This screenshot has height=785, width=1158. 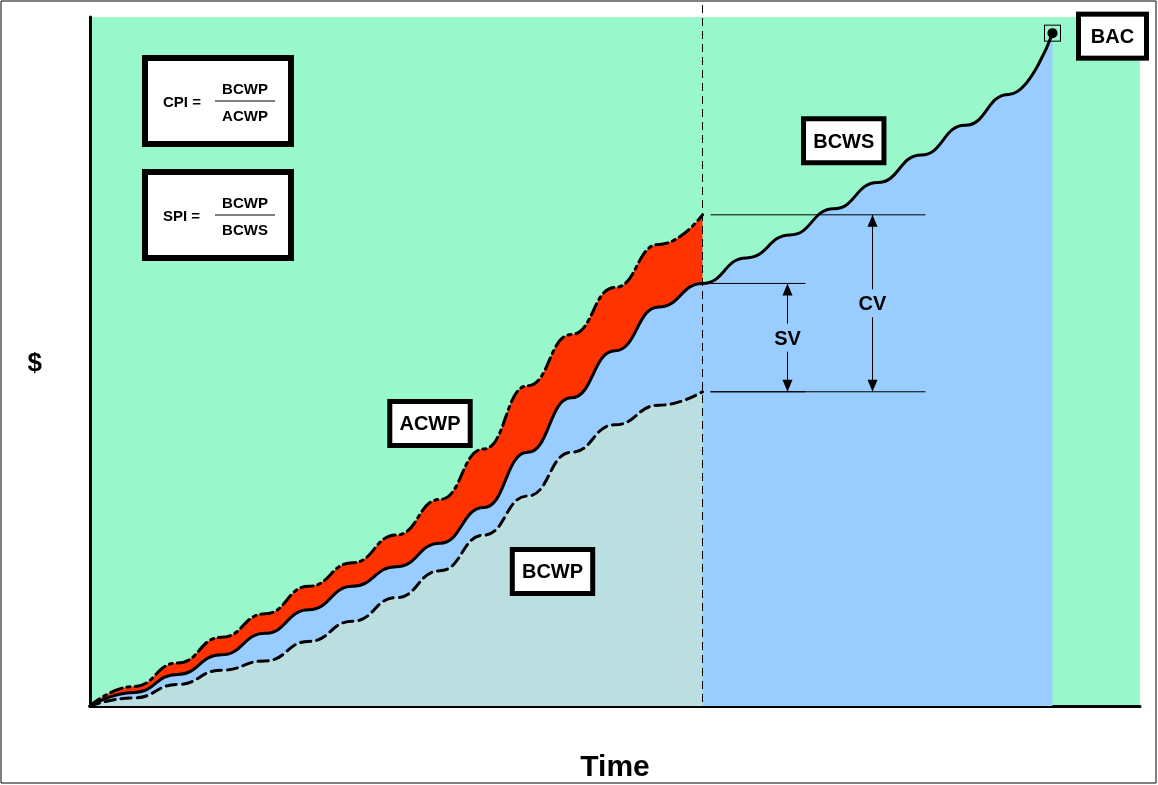 What do you see at coordinates (245, 115) in the screenshot?
I see `annotation: ACWP` at bounding box center [245, 115].